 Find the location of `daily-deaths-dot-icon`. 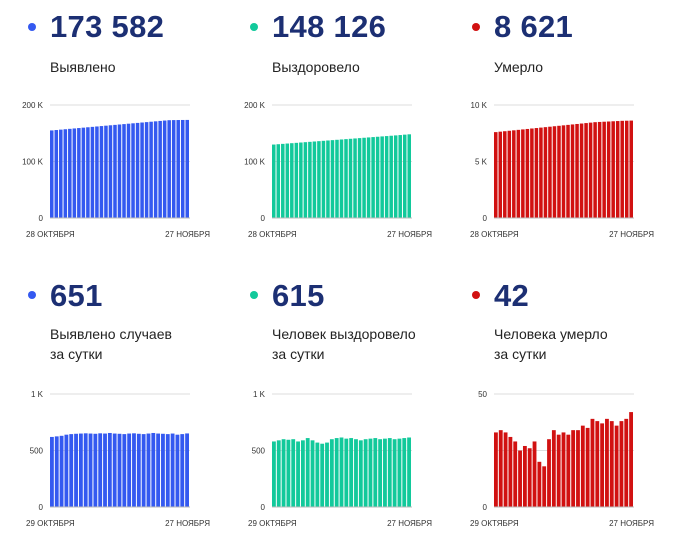

daily-deaths-dot-icon is located at coordinates (476, 295).